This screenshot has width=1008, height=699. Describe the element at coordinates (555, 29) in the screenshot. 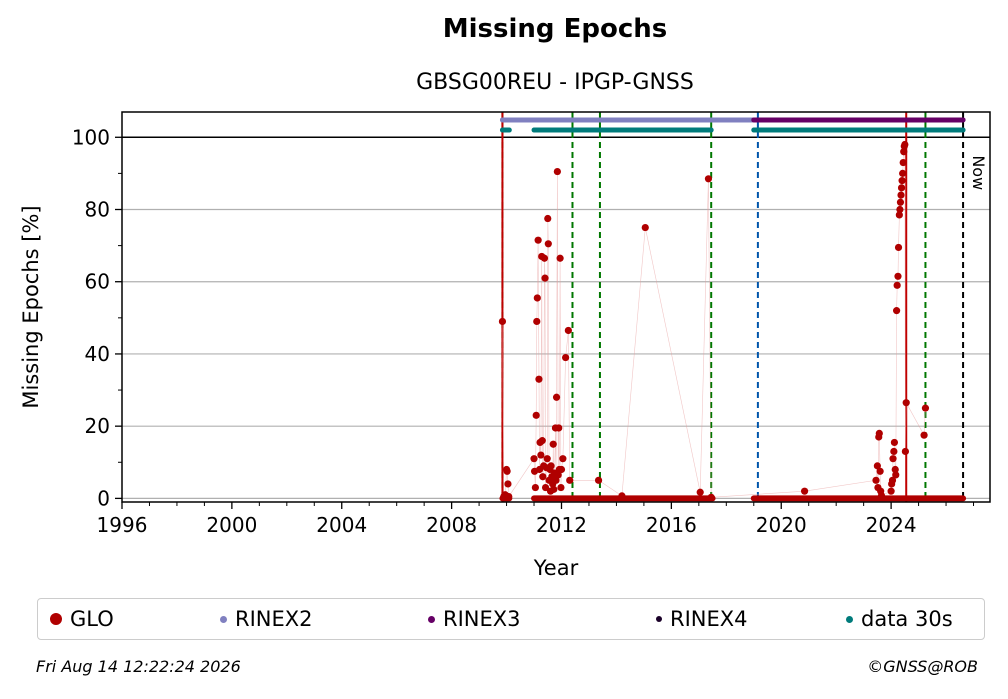

I see `chart-title: Missing Epochs` at that location.